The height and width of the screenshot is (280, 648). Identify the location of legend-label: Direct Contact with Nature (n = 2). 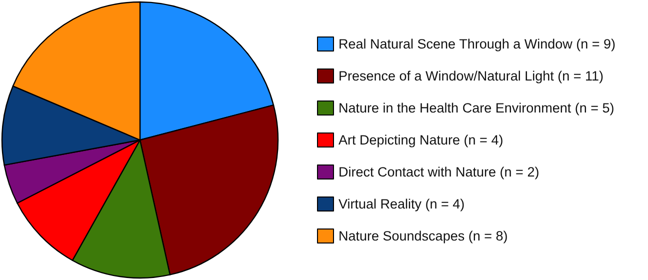
(439, 172).